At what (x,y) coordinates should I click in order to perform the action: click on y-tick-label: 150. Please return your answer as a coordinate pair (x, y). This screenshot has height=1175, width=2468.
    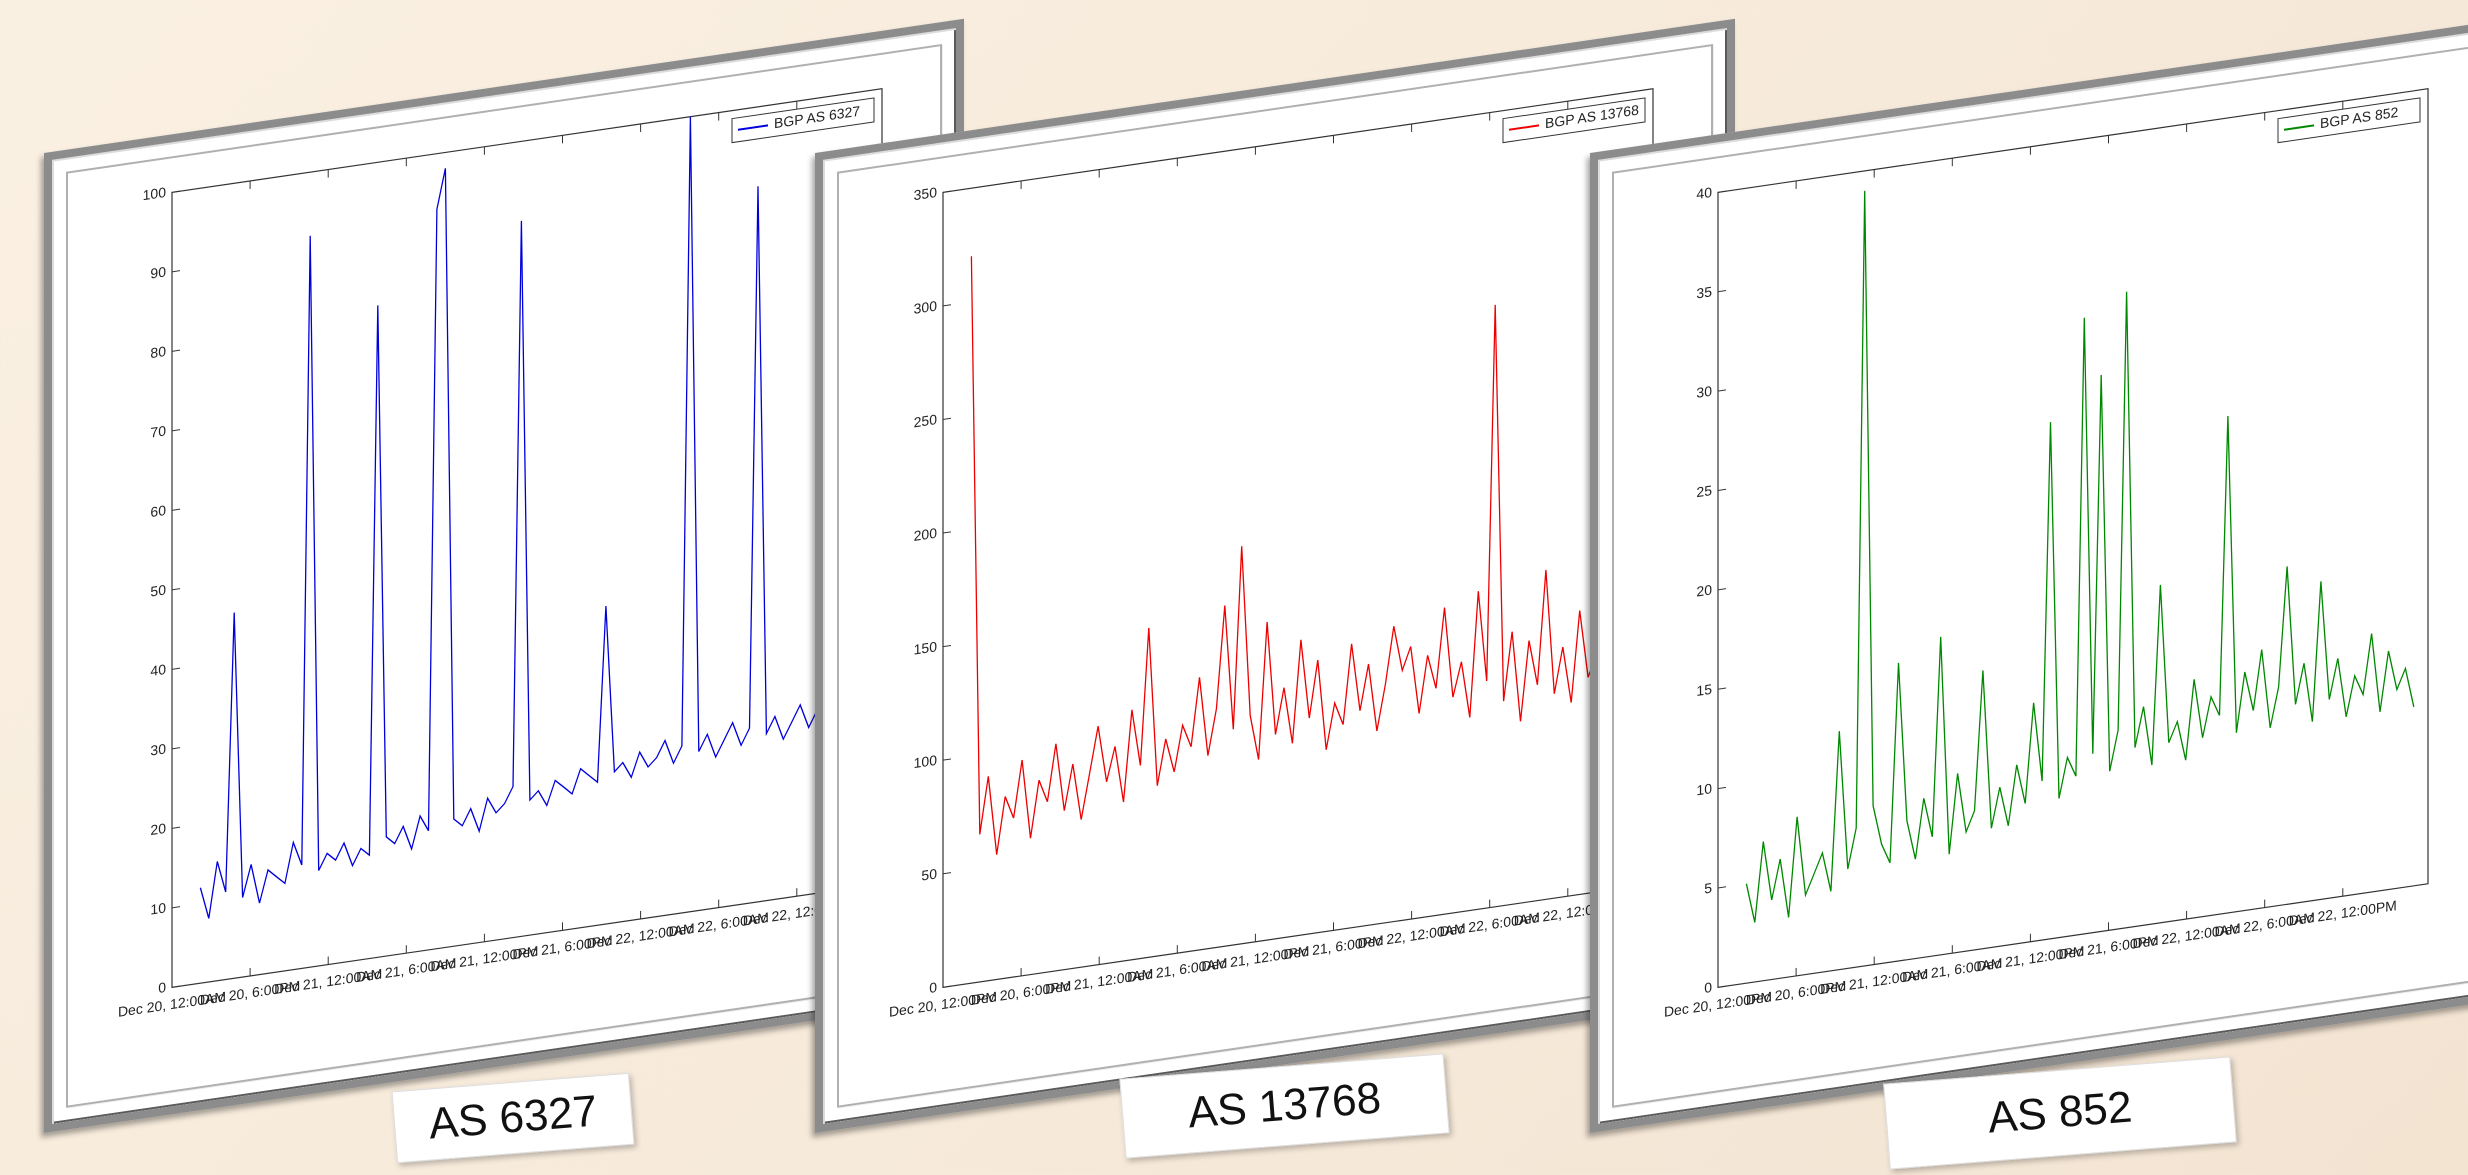
    Looking at the image, I should click on (926, 647).